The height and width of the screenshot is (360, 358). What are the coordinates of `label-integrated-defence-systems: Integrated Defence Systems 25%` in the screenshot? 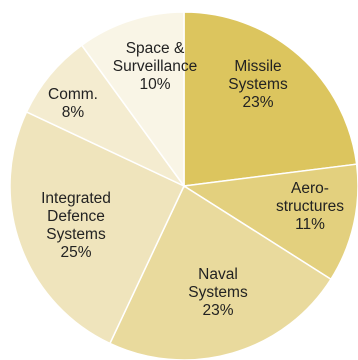 It's located at (76, 225).